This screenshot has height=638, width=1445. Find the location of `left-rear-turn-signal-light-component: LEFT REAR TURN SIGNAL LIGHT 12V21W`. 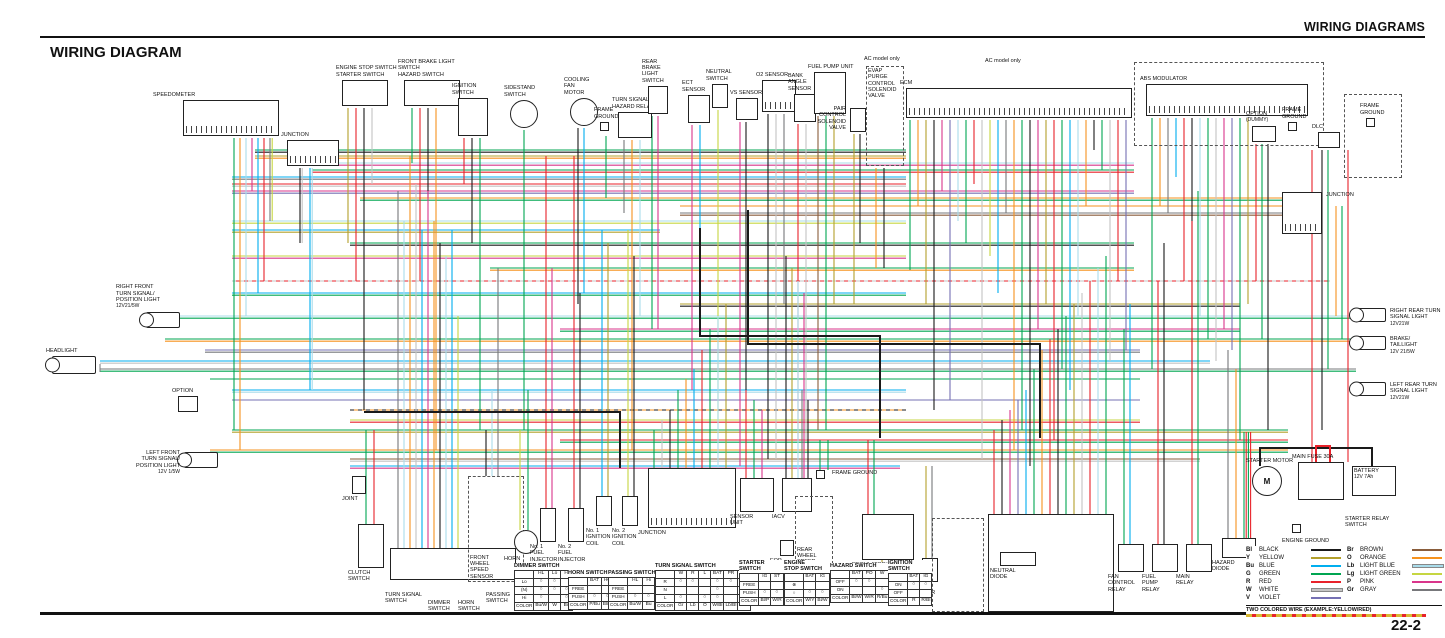

left-rear-turn-signal-light-component: LEFT REAR TURN SIGNAL LIGHT 12V21W is located at coordinates (1393, 390).